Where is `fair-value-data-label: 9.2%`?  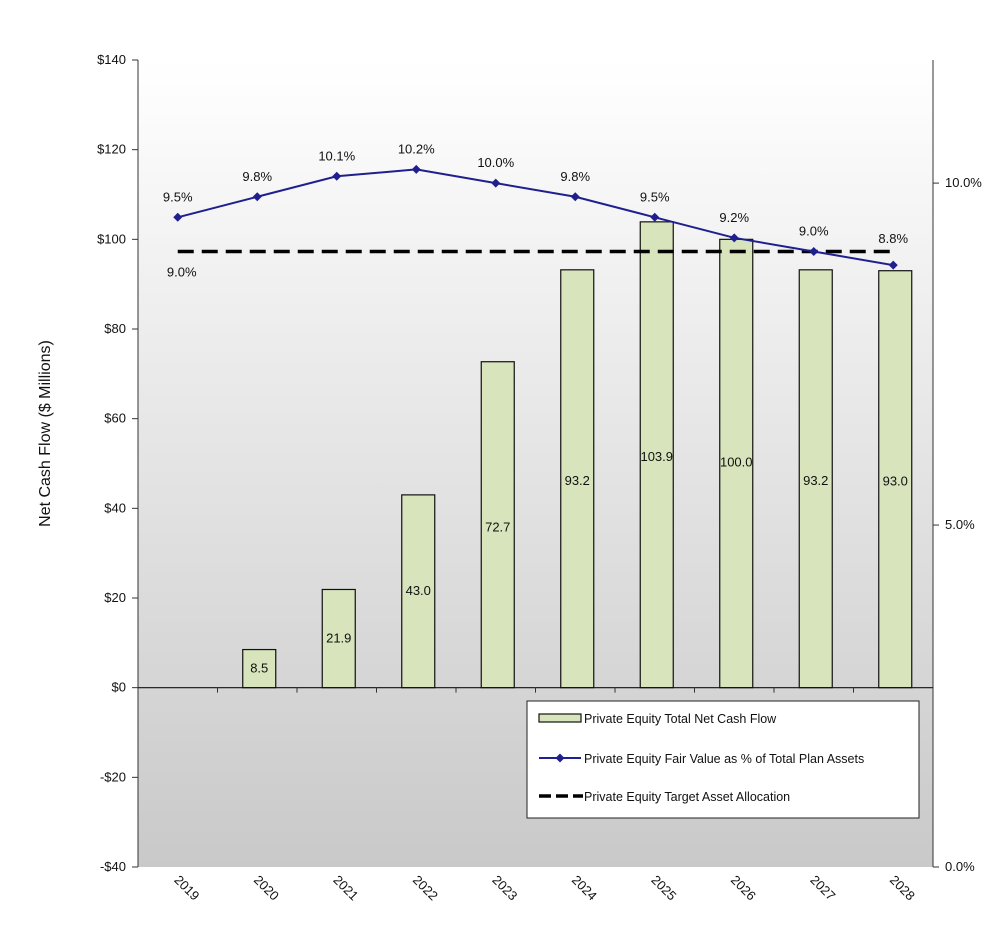 fair-value-data-label: 9.2% is located at coordinates (734, 217).